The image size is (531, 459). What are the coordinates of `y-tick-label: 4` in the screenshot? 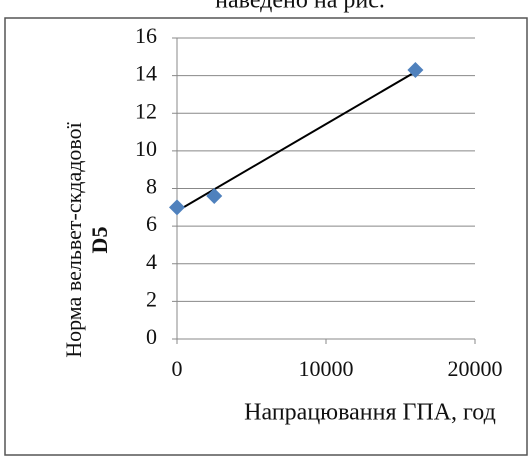 It's located at (151, 261).